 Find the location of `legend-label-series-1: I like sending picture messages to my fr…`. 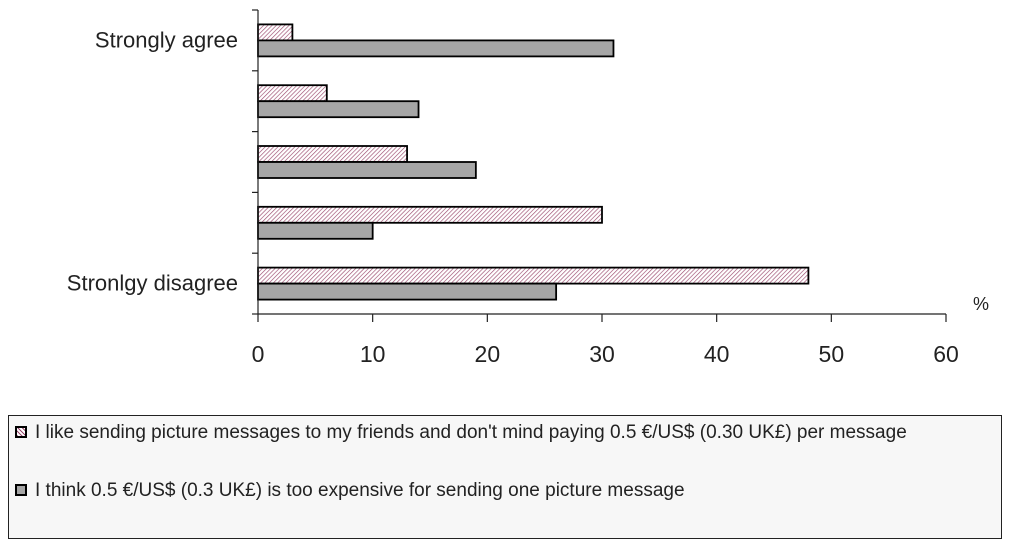

legend-label-series-1: I like sending picture messages to my fr… is located at coordinates (471, 432).